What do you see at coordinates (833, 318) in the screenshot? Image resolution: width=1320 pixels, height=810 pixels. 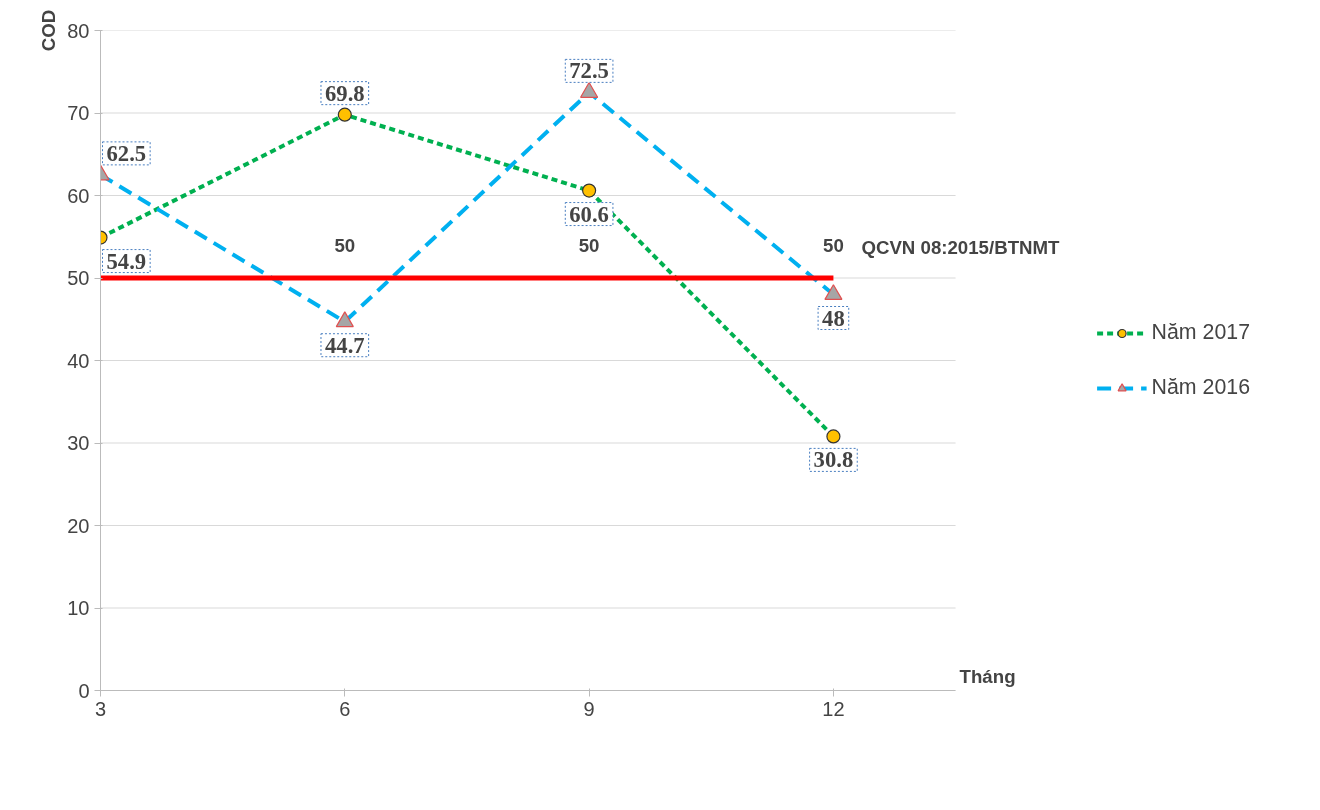 I see `data-label: 48` at bounding box center [833, 318].